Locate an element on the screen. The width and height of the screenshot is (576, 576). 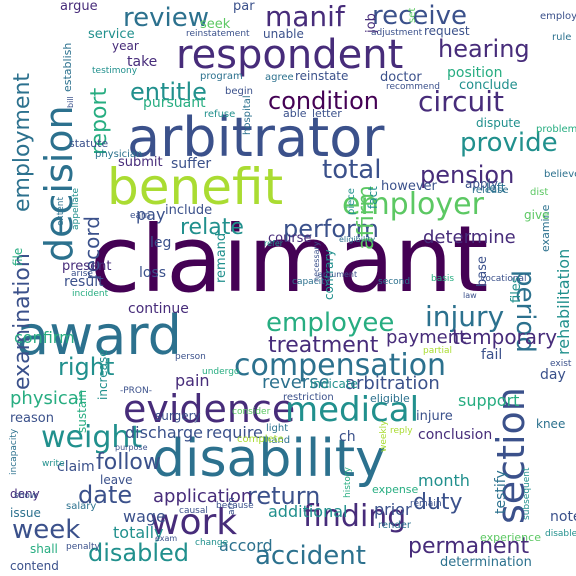
word: disability is located at coordinates (269, 459).